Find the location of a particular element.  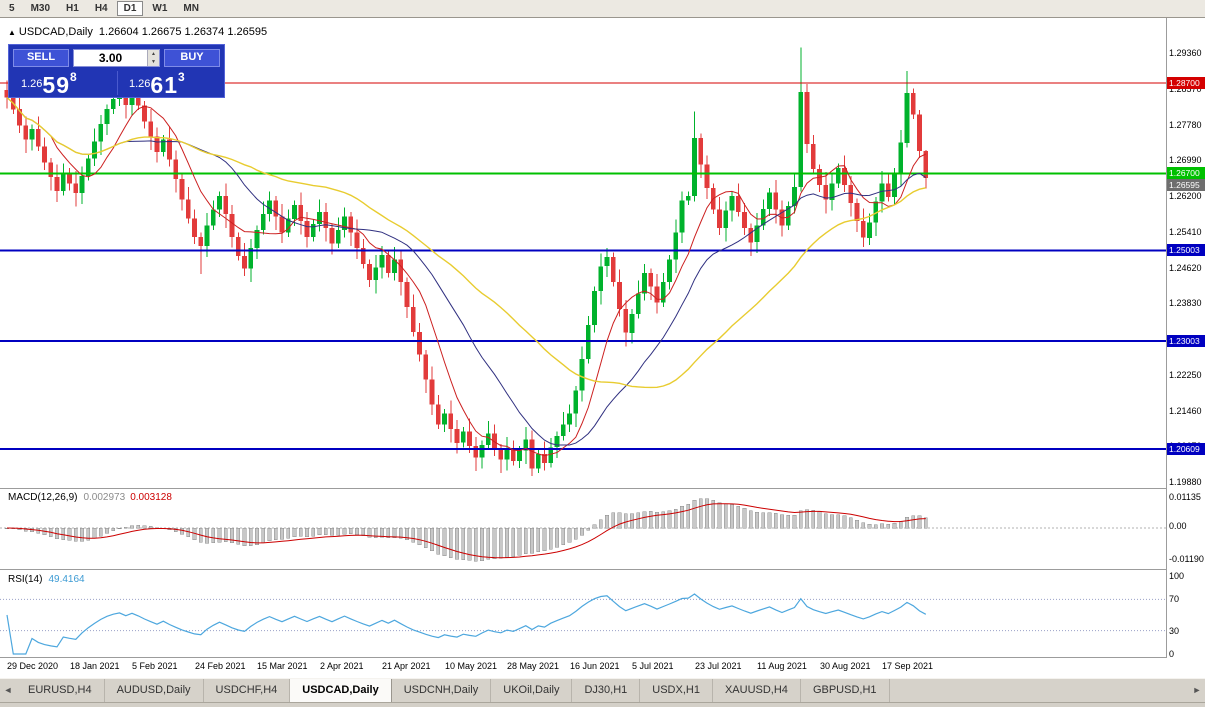

rsi-name: RSI(14) is located at coordinates (25, 579).